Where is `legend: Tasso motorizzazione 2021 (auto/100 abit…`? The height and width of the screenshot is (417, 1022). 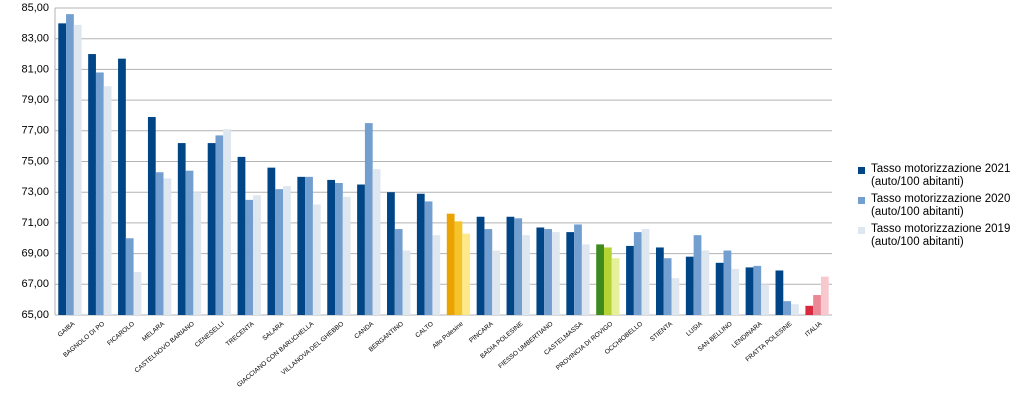
legend: Tasso motorizzazione 2021 (auto/100 abit… is located at coordinates (934, 208).